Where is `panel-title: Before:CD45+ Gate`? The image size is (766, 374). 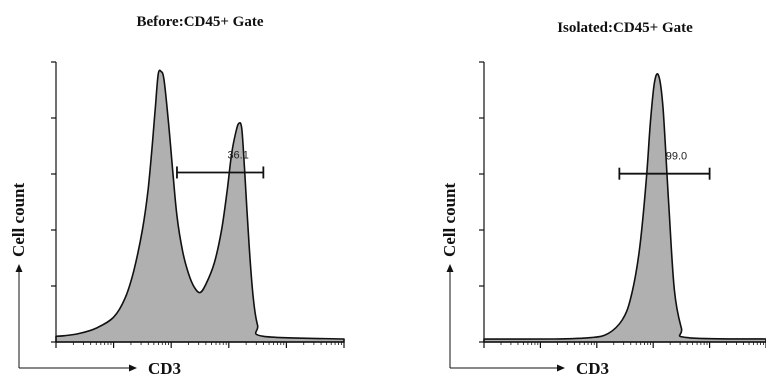 panel-title: Before:CD45+ Gate is located at coordinates (200, 22).